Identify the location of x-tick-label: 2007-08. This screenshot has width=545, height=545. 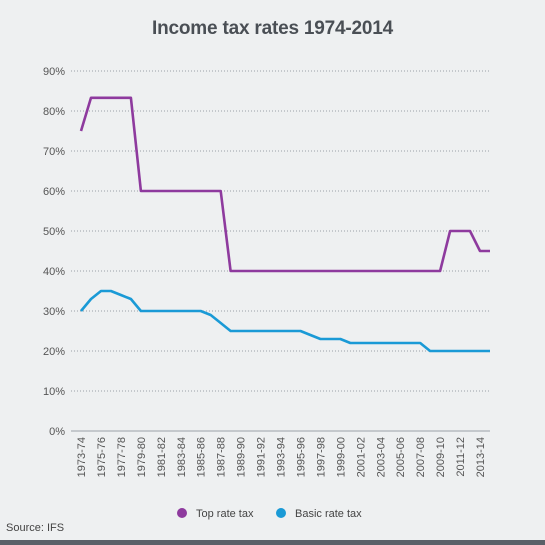
(421, 457).